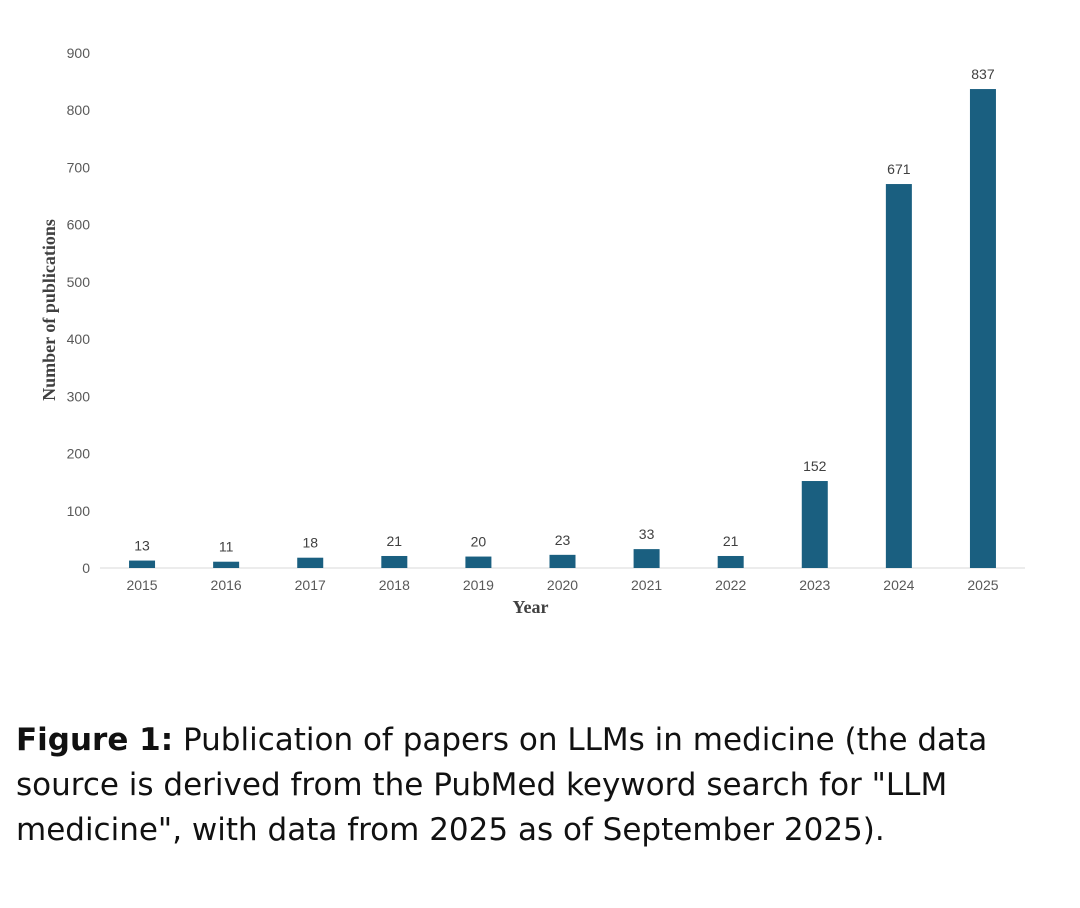  Describe the element at coordinates (562, 561) in the screenshot. I see `bar-2020` at that location.